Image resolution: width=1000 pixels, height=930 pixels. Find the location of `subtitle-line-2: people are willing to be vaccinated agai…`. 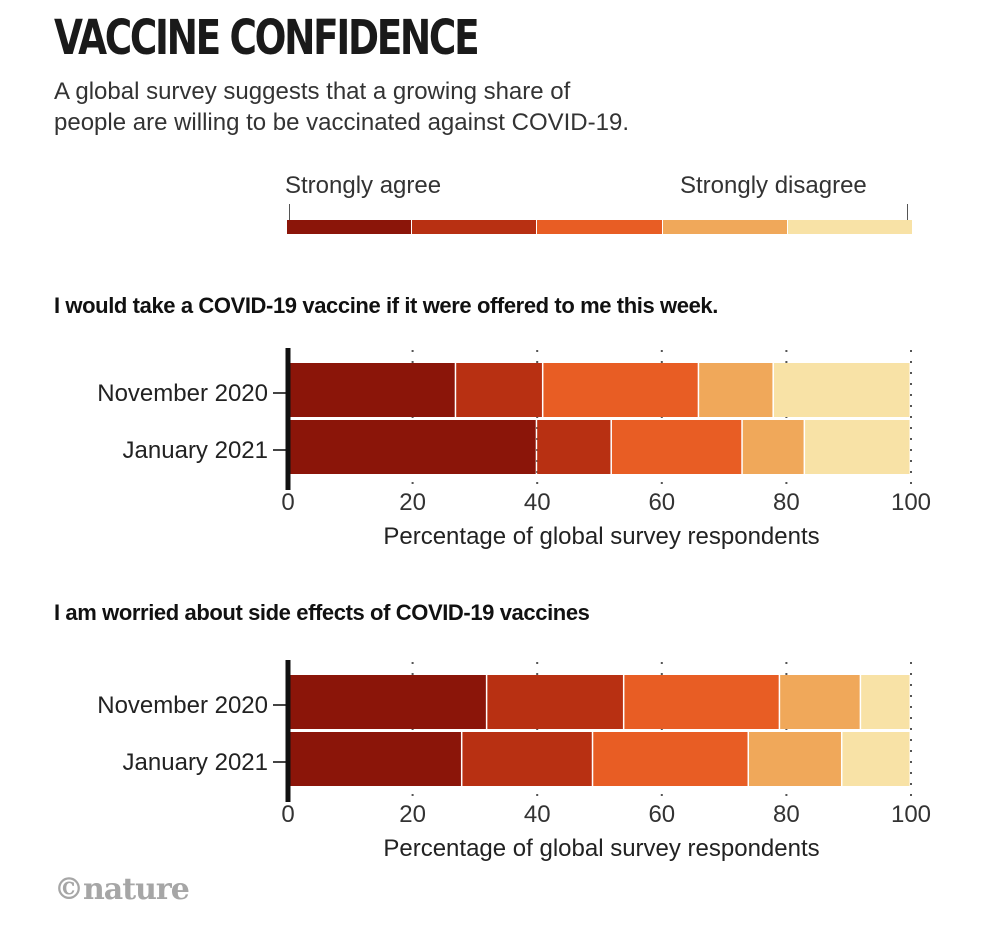

subtitle-line-2: people are willing to be vaccinated agai… is located at coordinates (341, 122).